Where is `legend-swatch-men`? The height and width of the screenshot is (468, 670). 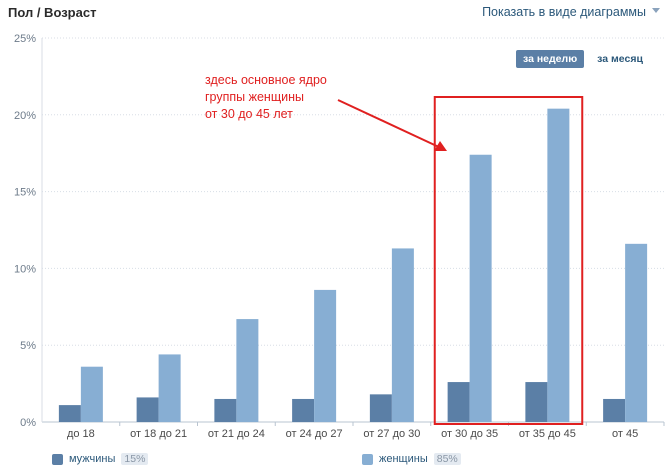
legend-swatch-men is located at coordinates (57, 459).